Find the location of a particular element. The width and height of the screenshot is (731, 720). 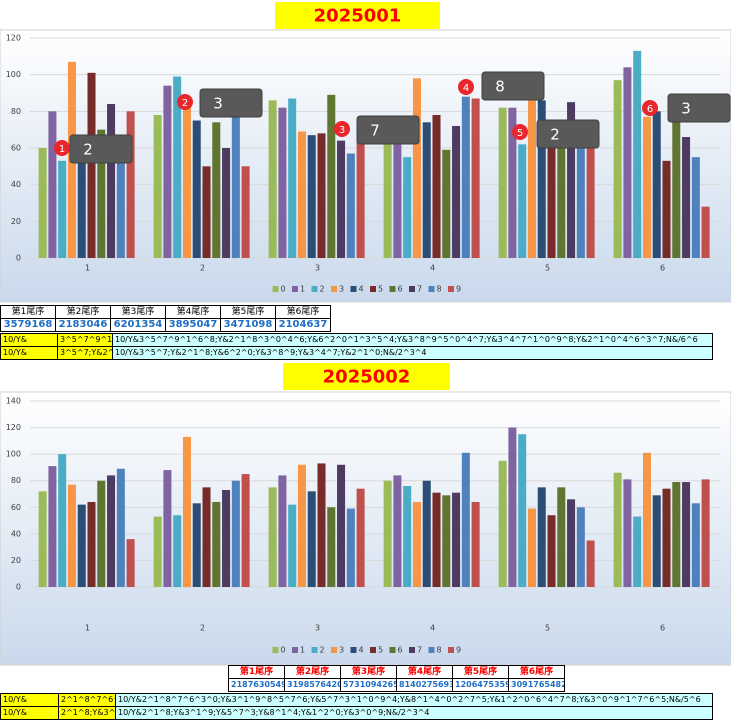

chart-title: 2025001 is located at coordinates (358, 16).